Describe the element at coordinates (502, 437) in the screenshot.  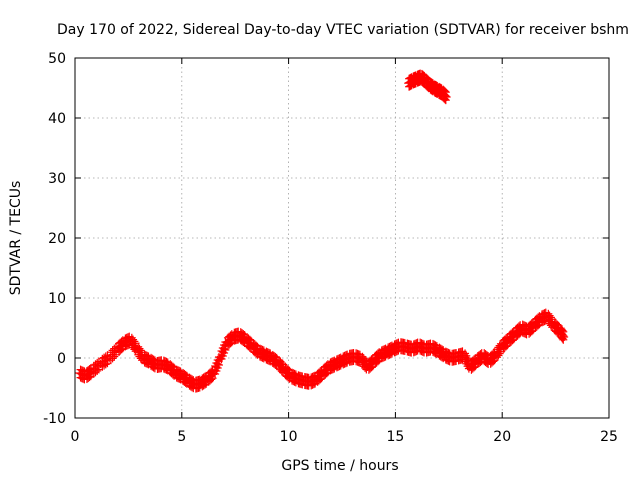
I see `x-tick-label: 20` at that location.